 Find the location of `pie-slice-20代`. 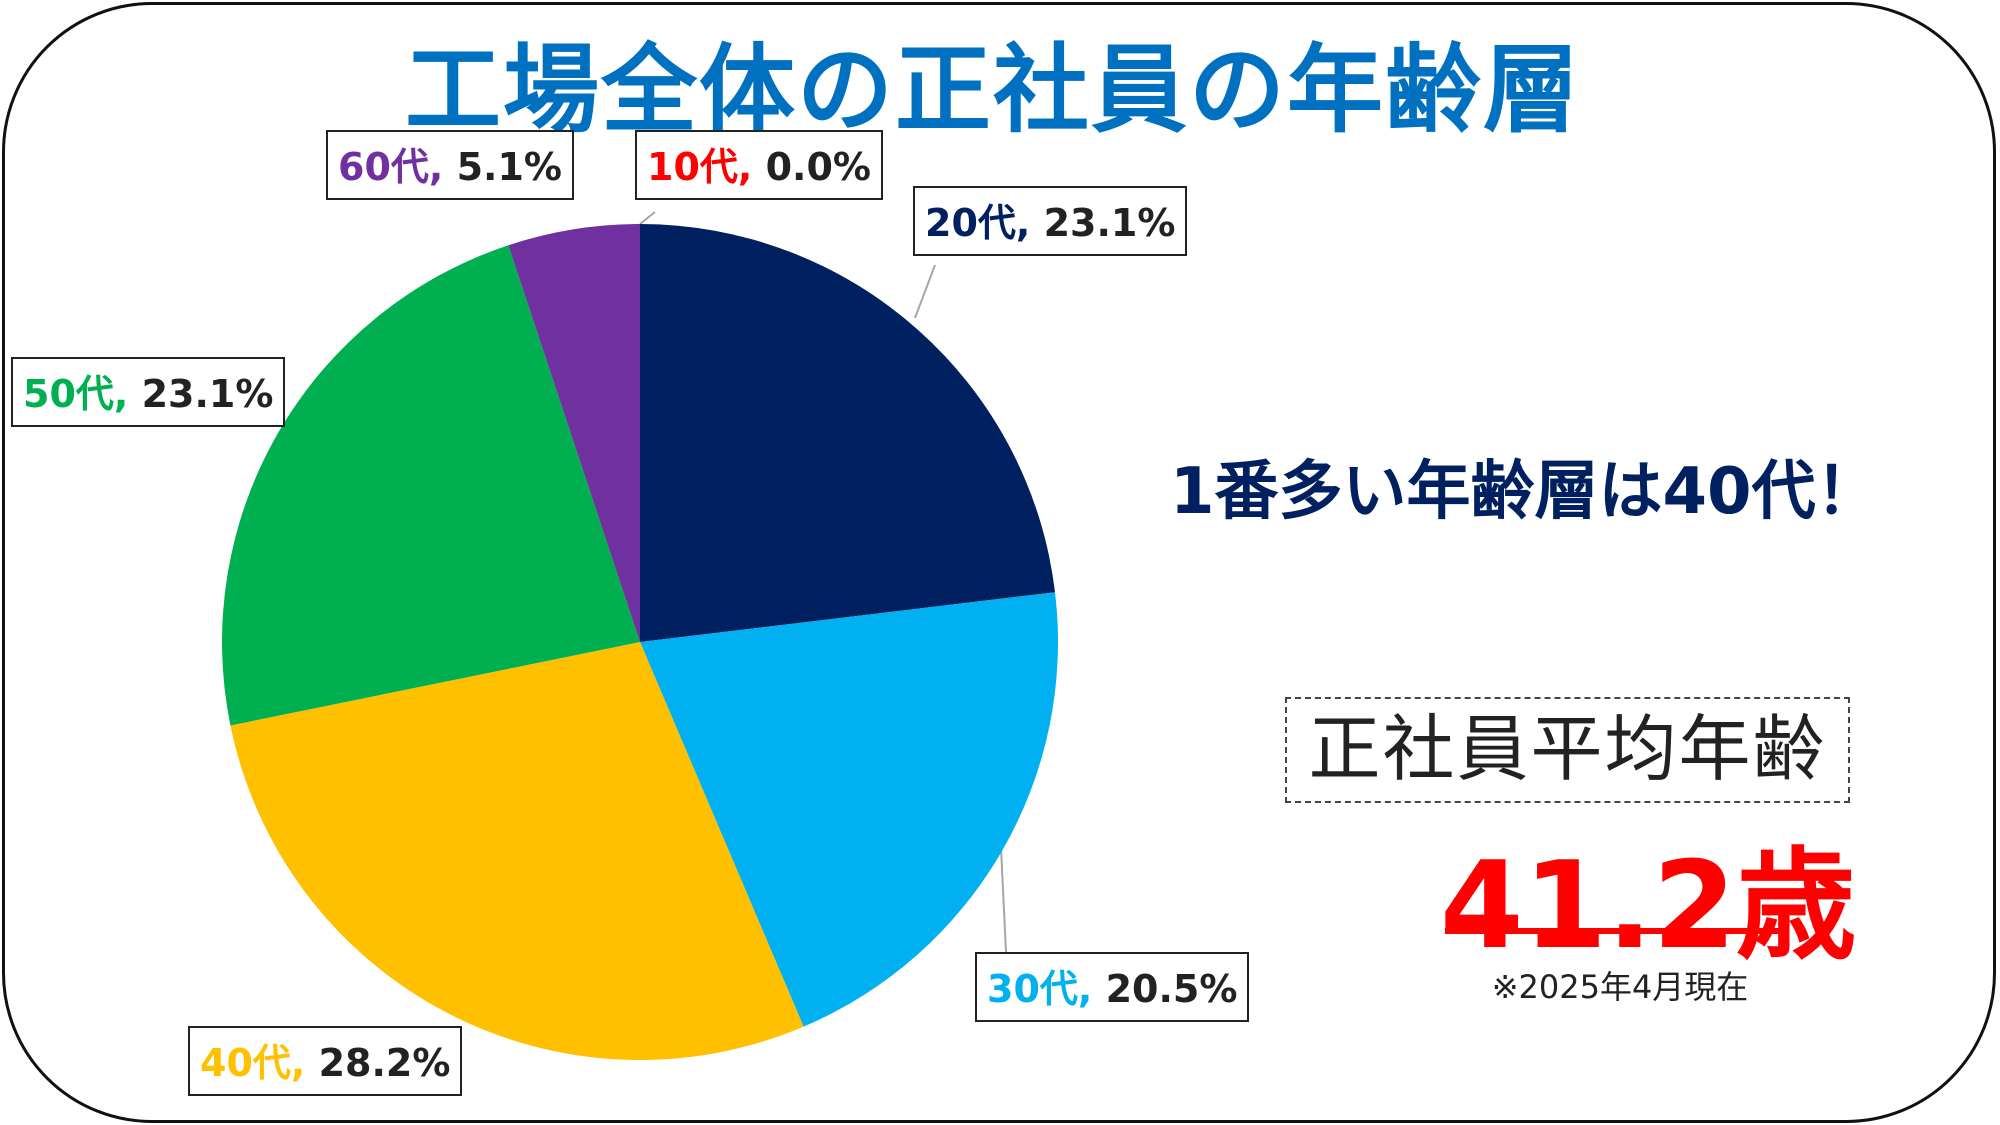

pie-slice-20代 is located at coordinates (848, 433).